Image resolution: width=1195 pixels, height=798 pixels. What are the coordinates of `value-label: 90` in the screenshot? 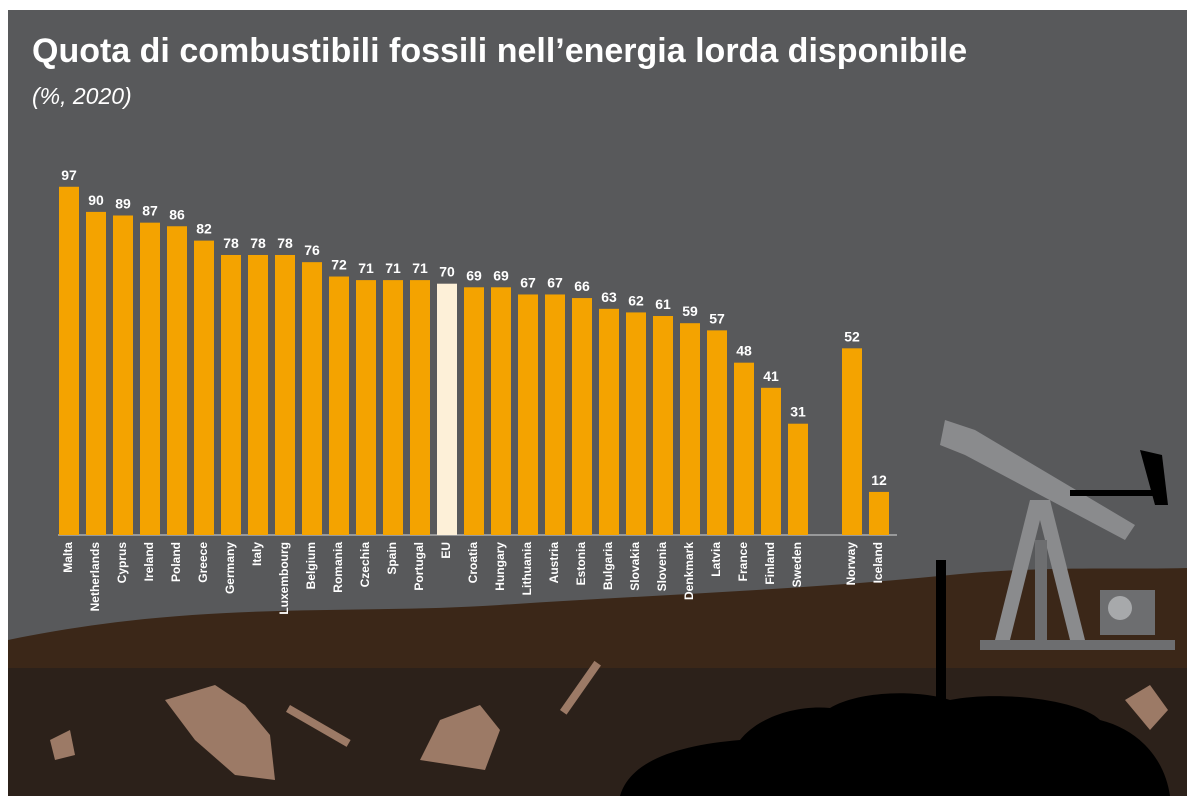 It's located at (96, 200).